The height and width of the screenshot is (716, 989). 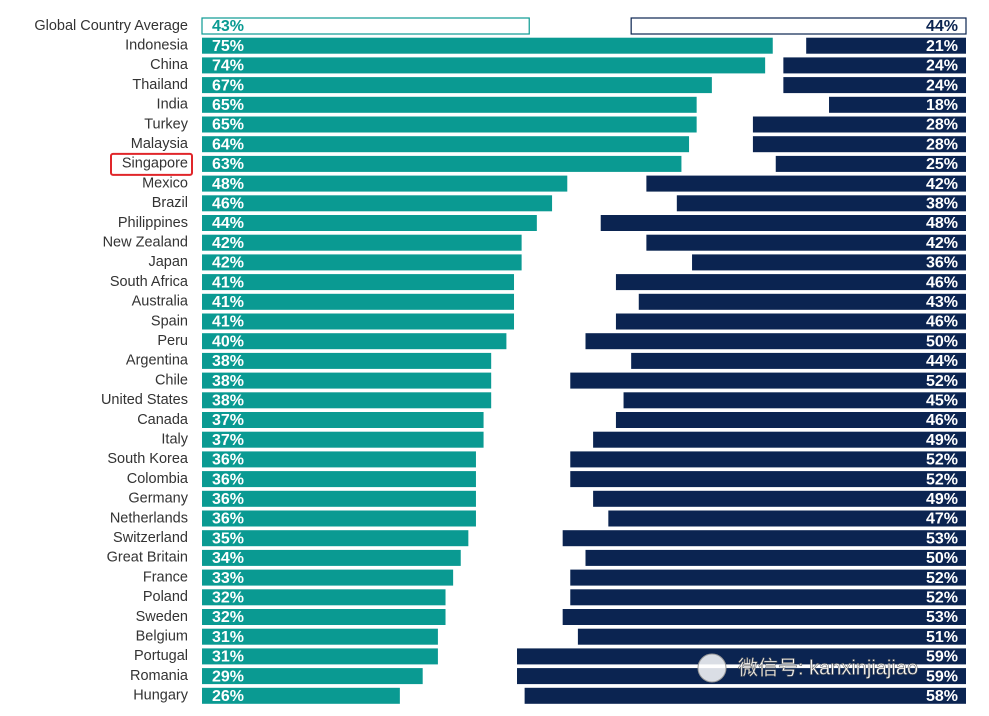 I want to click on value-label: 64%, so click(x=228, y=144).